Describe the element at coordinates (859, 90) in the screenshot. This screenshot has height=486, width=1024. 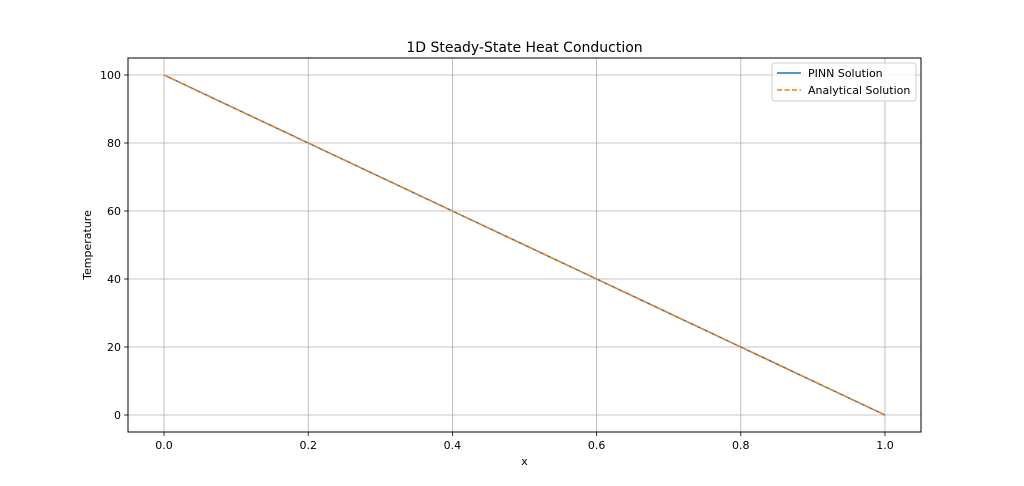
I see `legend-label-analytical: Analytical Solution` at that location.